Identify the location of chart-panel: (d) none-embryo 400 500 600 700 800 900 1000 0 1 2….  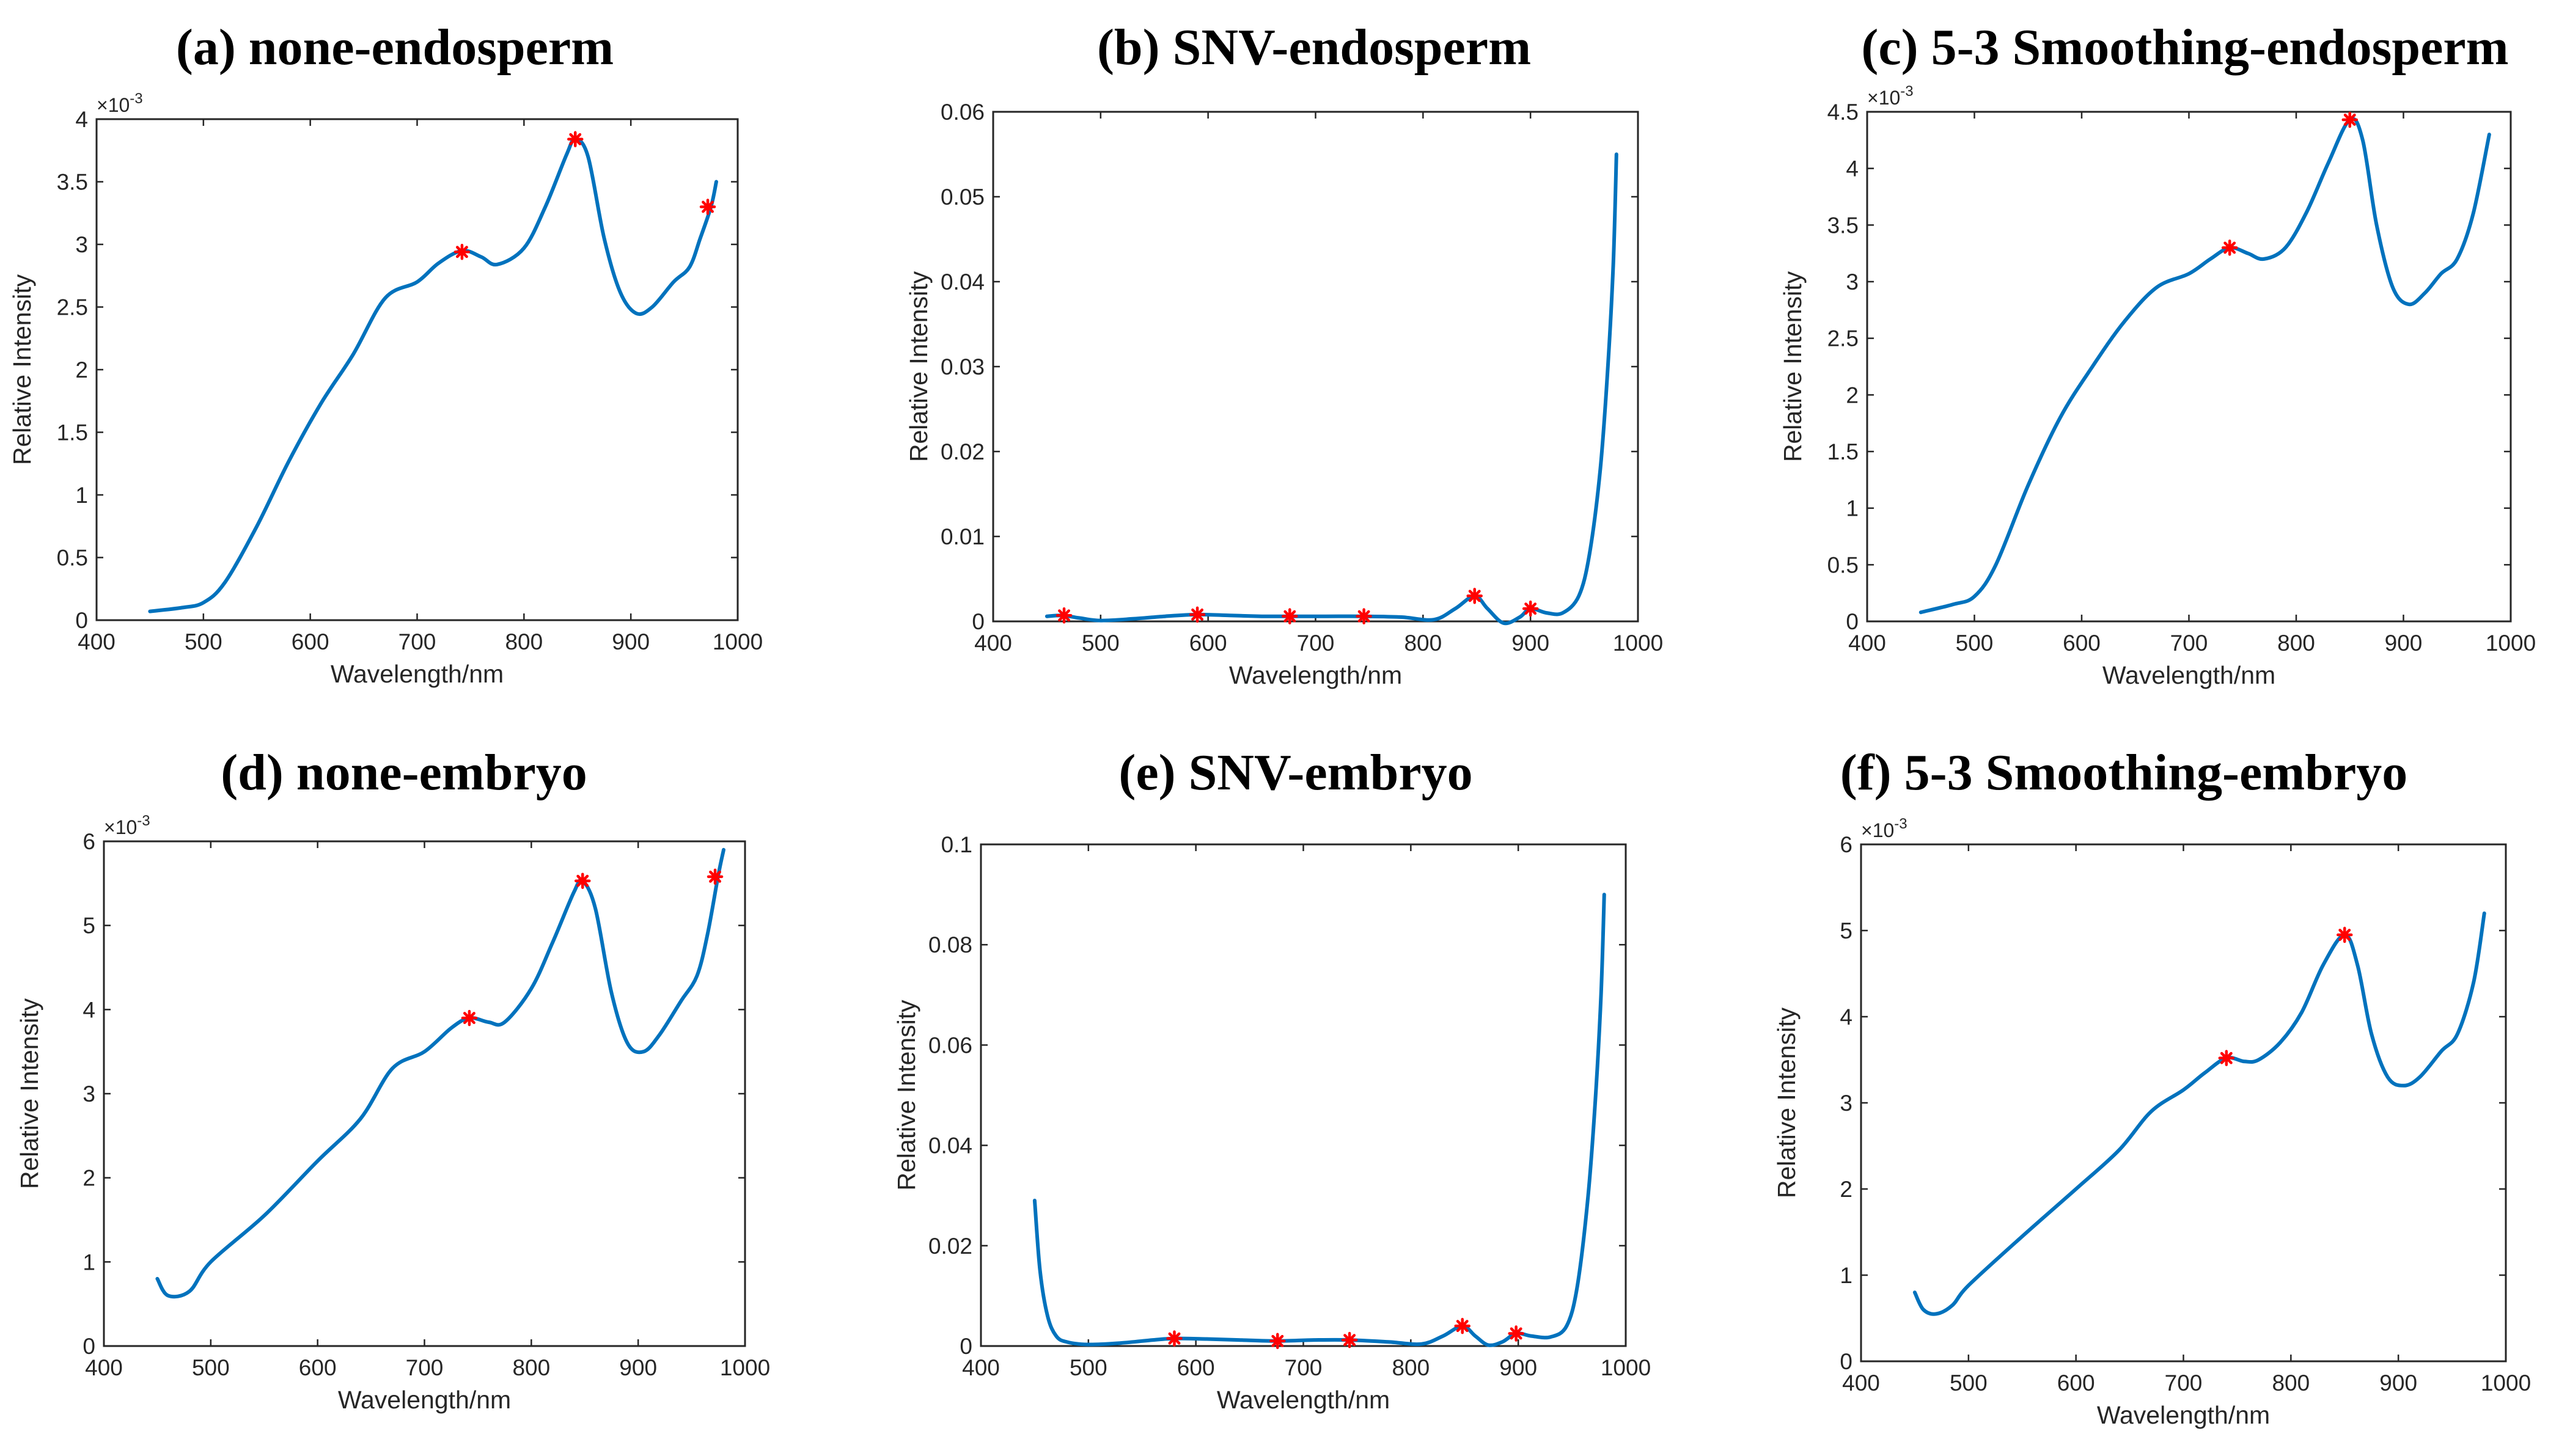
(392, 1079).